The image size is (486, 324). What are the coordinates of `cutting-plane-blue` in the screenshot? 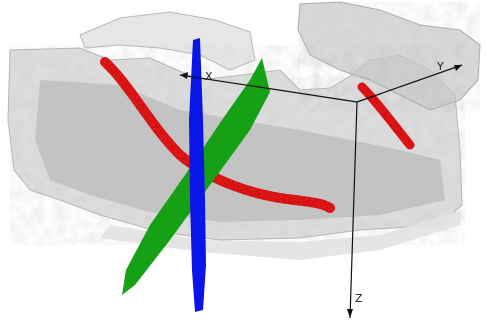 It's located at (197, 175).